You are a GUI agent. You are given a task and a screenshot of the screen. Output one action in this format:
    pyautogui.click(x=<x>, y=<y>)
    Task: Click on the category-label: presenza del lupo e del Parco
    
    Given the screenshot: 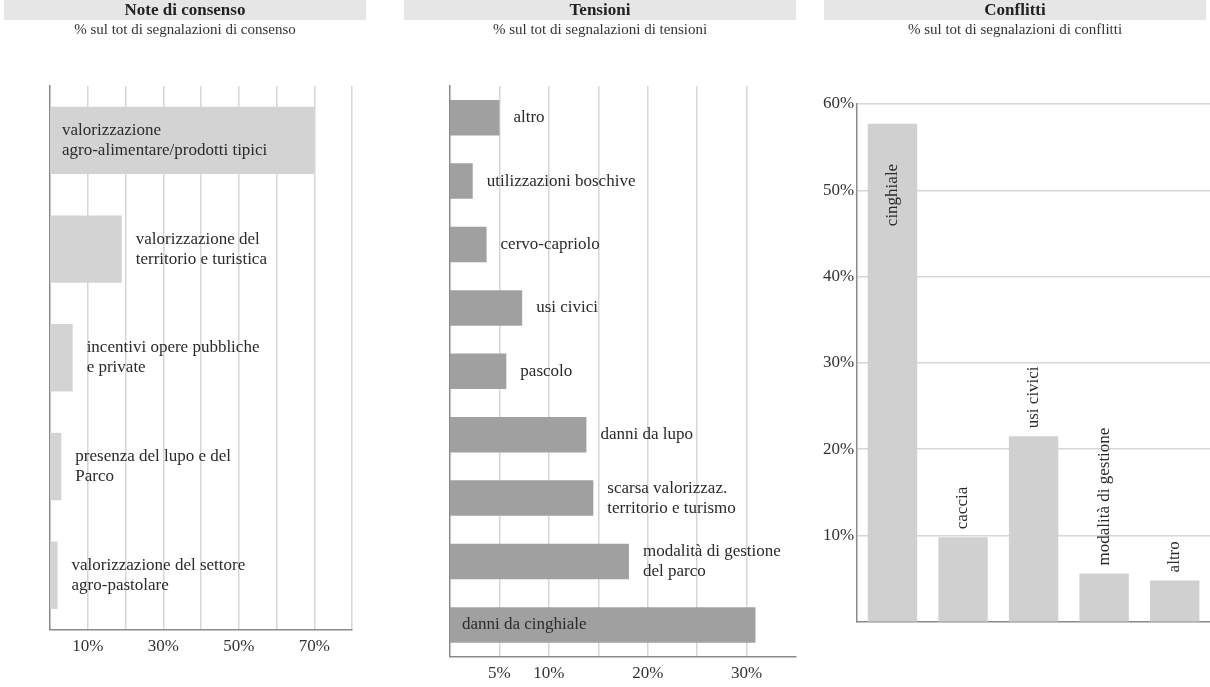 What is the action you would take?
    pyautogui.click(x=153, y=465)
    